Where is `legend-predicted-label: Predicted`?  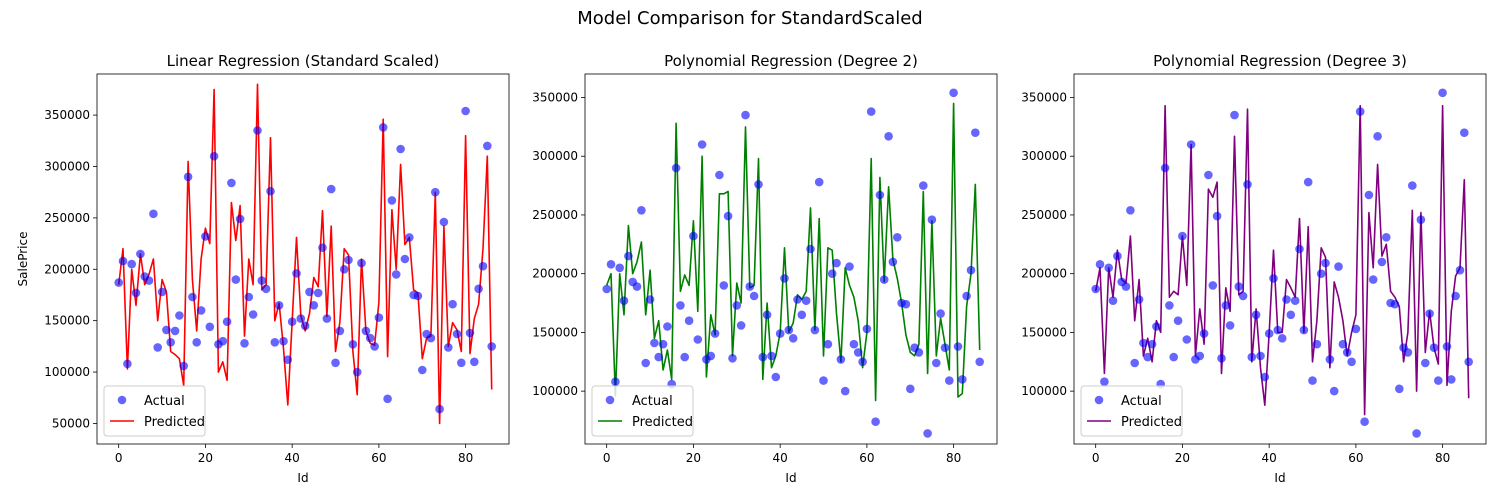 legend-predicted-label: Predicted is located at coordinates (662, 422).